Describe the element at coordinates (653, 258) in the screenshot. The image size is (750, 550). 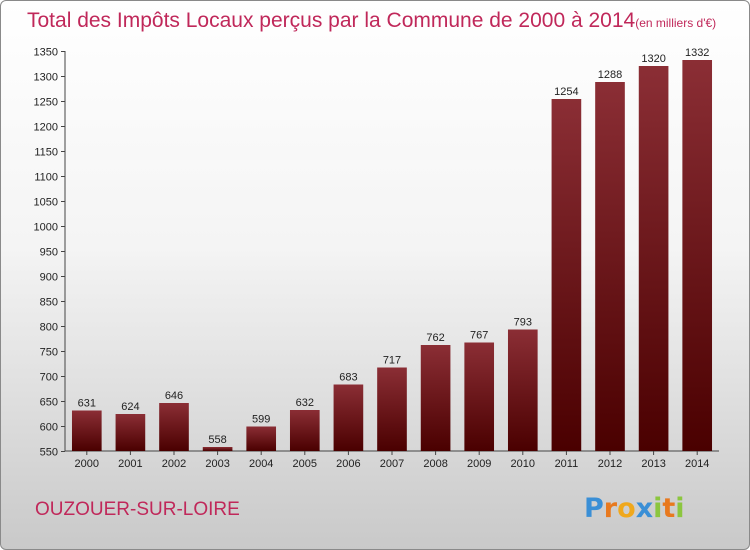
I see `bar-2013` at that location.